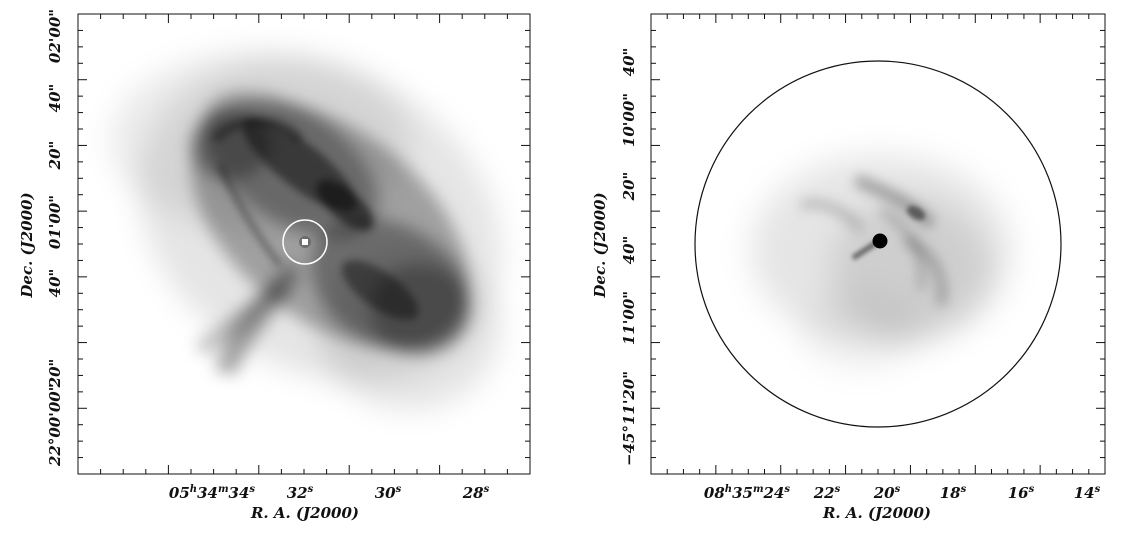 This screenshot has height=536, width=1122. I want to click on right-x-tick-0: 08h35m24s, so click(747, 493).